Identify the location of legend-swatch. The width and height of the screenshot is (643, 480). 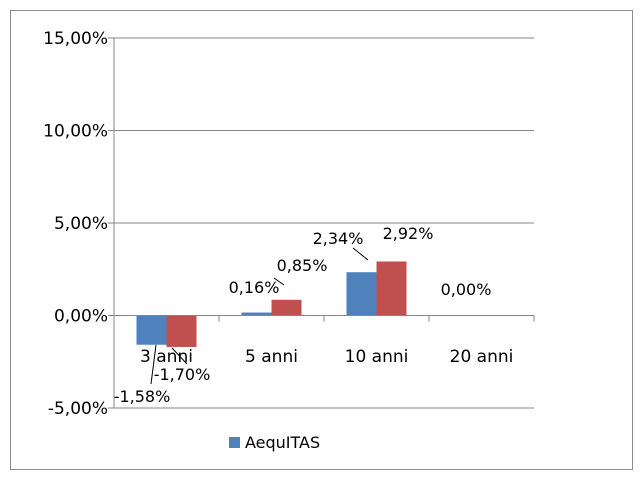
(234, 442).